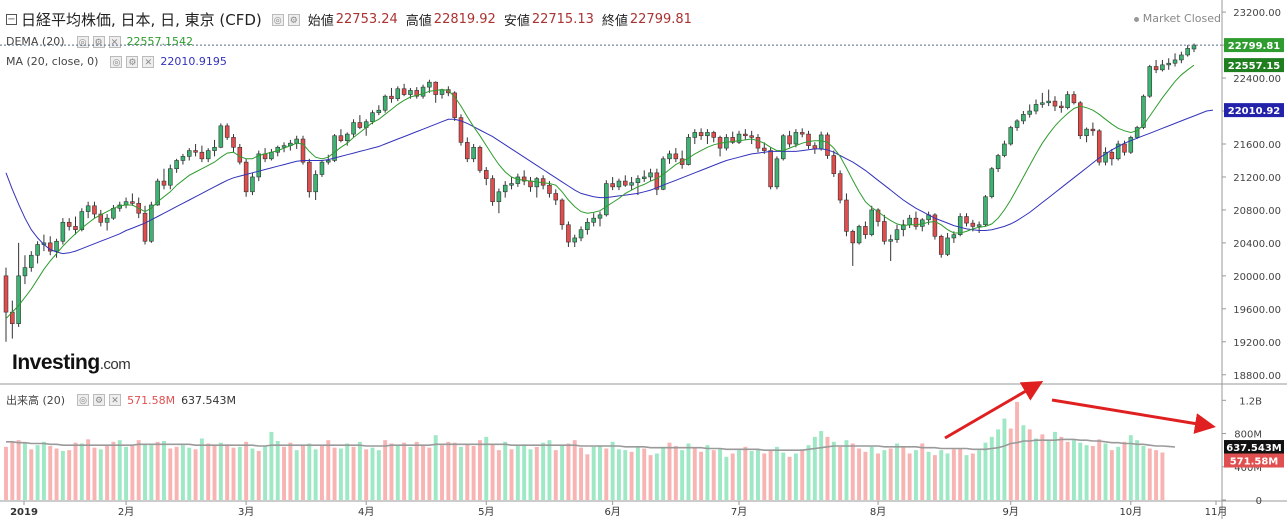  What do you see at coordinates (98, 41) in the screenshot?
I see `dema-settings-icon: ⚙` at bounding box center [98, 41].